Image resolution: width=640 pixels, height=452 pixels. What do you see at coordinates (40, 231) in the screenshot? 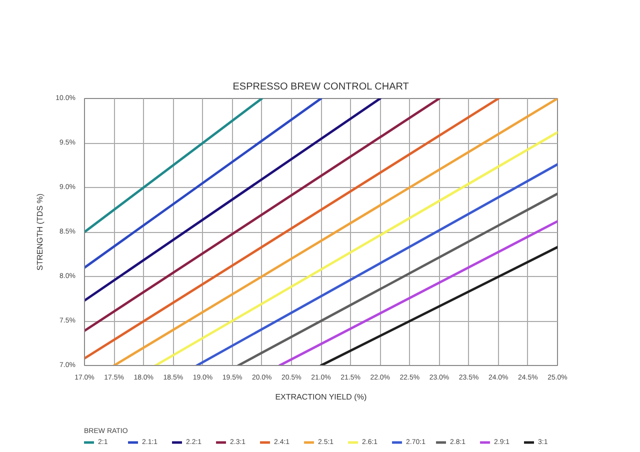
I see `y-axis-title: STRENGTH (TDS %)` at bounding box center [40, 231].